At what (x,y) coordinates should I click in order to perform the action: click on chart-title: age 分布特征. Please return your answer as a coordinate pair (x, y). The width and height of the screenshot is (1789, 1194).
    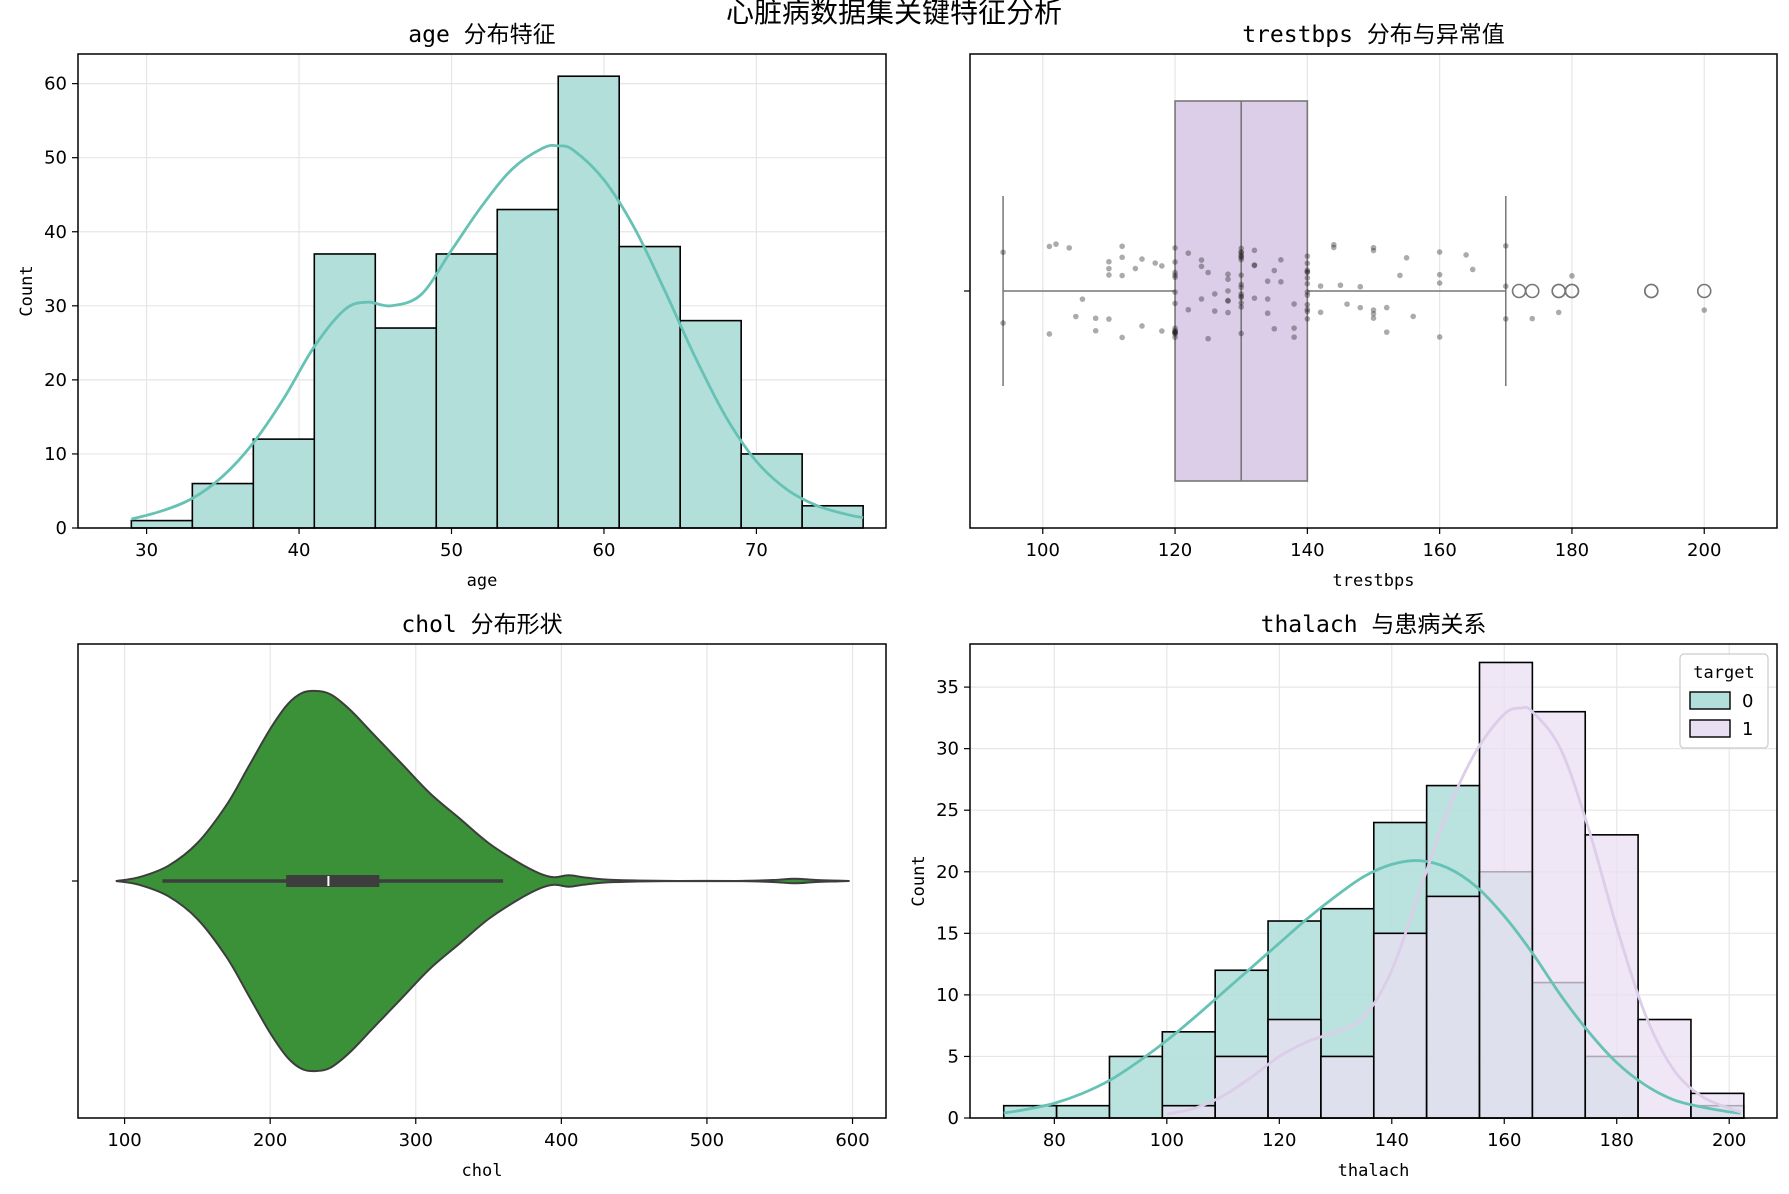
    Looking at the image, I should click on (481, 35).